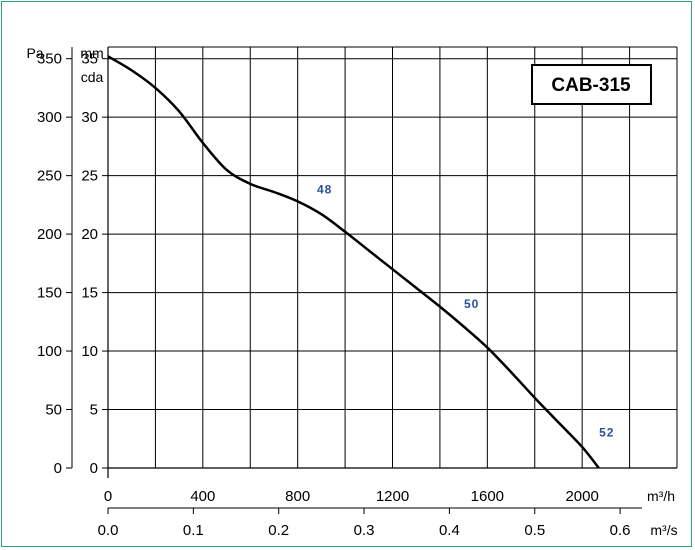  What do you see at coordinates (202, 496) in the screenshot?
I see `x-tick-label-m3h: 400` at bounding box center [202, 496].